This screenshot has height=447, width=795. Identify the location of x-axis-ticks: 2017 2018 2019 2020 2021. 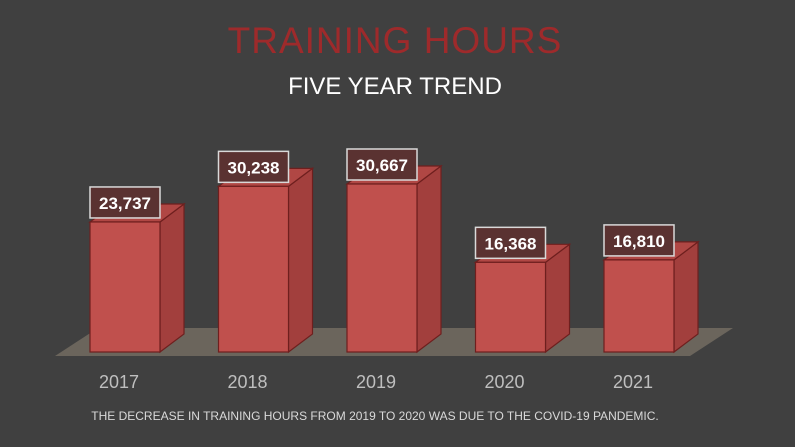
(376, 382).